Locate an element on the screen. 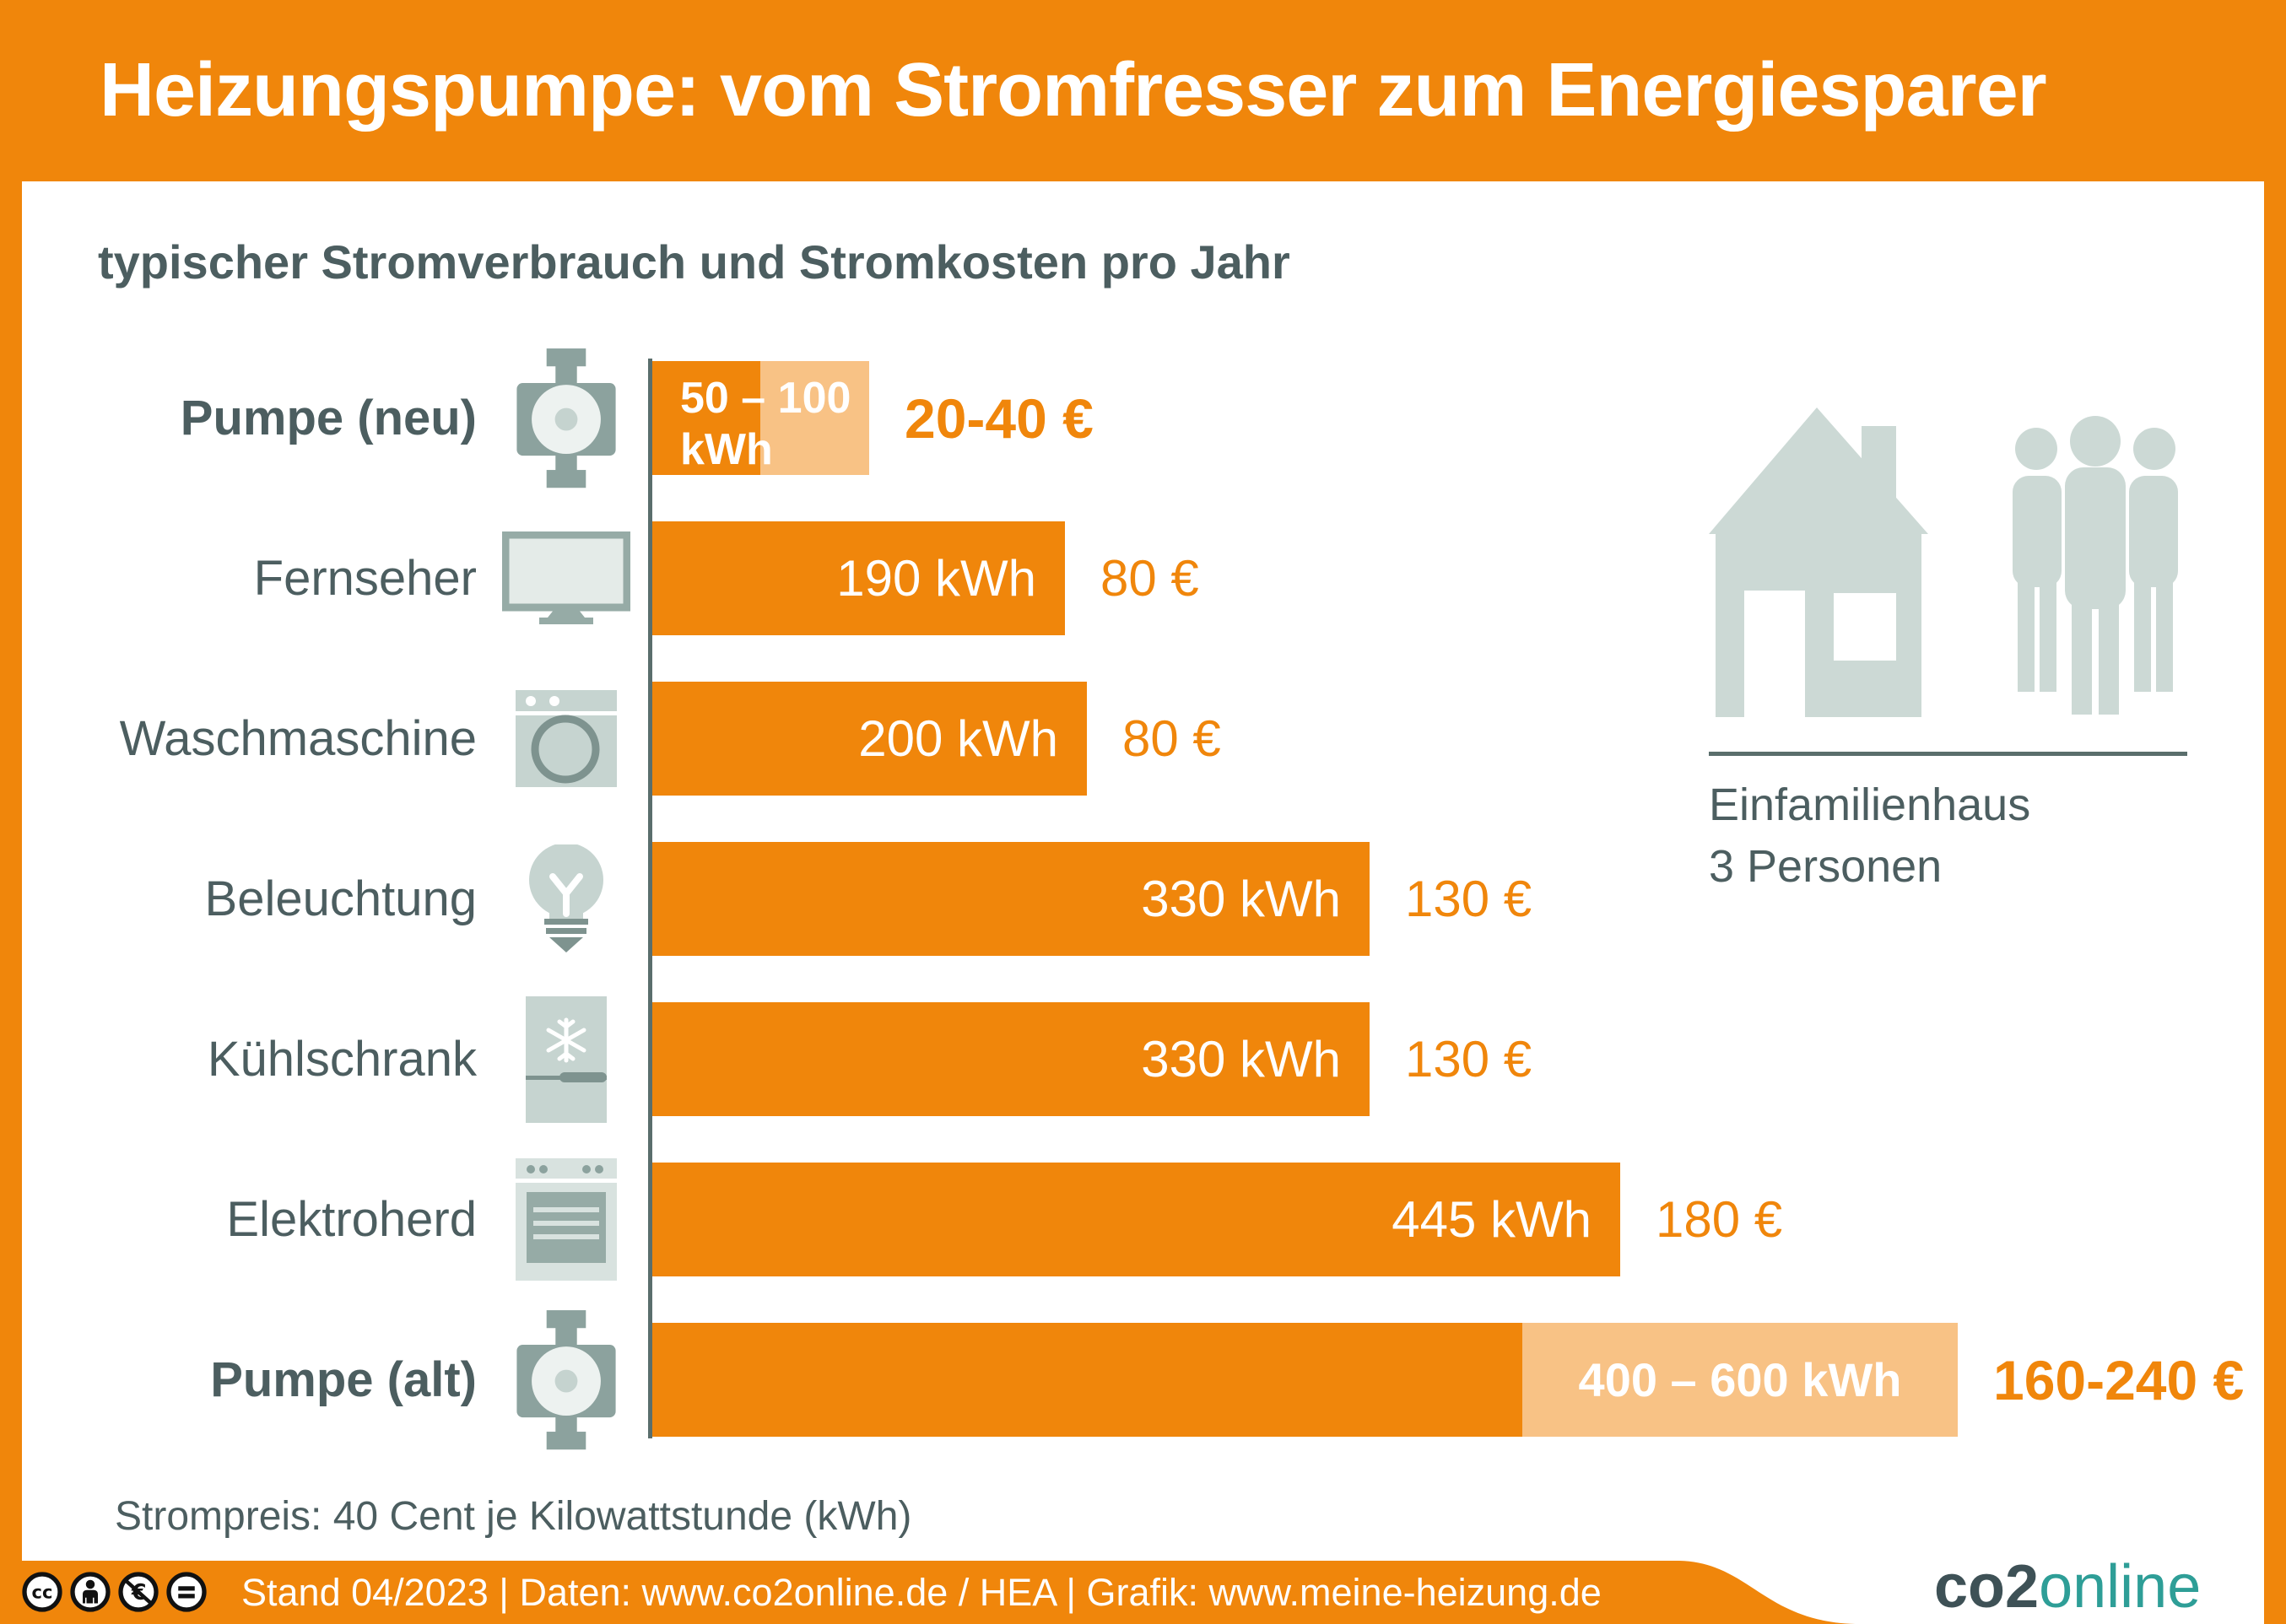 The width and height of the screenshot is (2286, 1624). row-label: Beleuchtung is located at coordinates (340, 898).